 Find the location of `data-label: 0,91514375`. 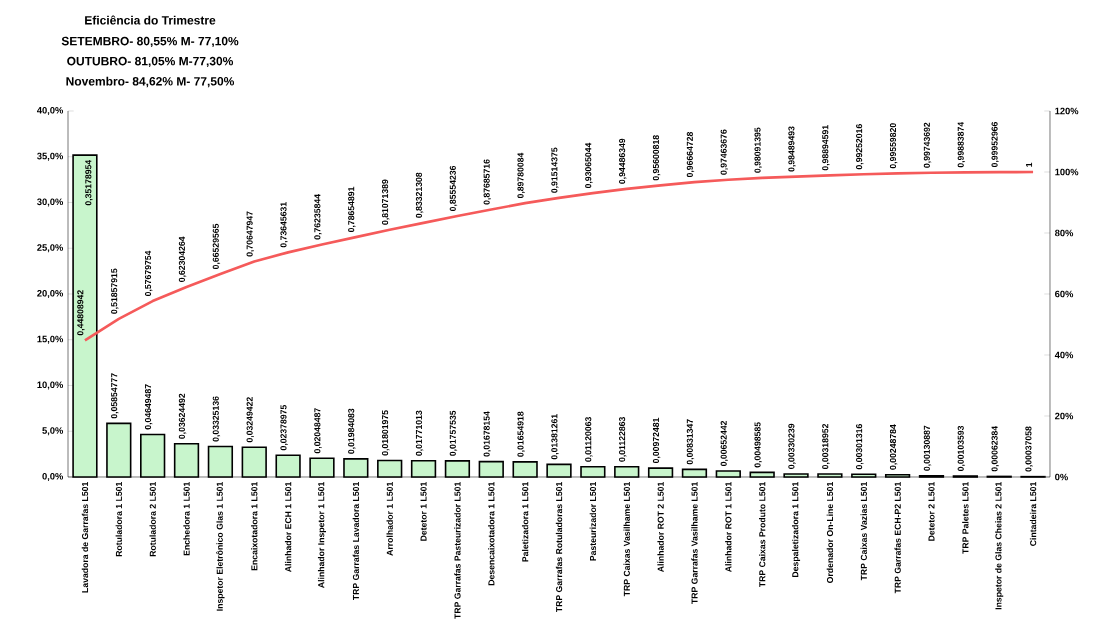

data-label: 0,91514375 is located at coordinates (555, 170).